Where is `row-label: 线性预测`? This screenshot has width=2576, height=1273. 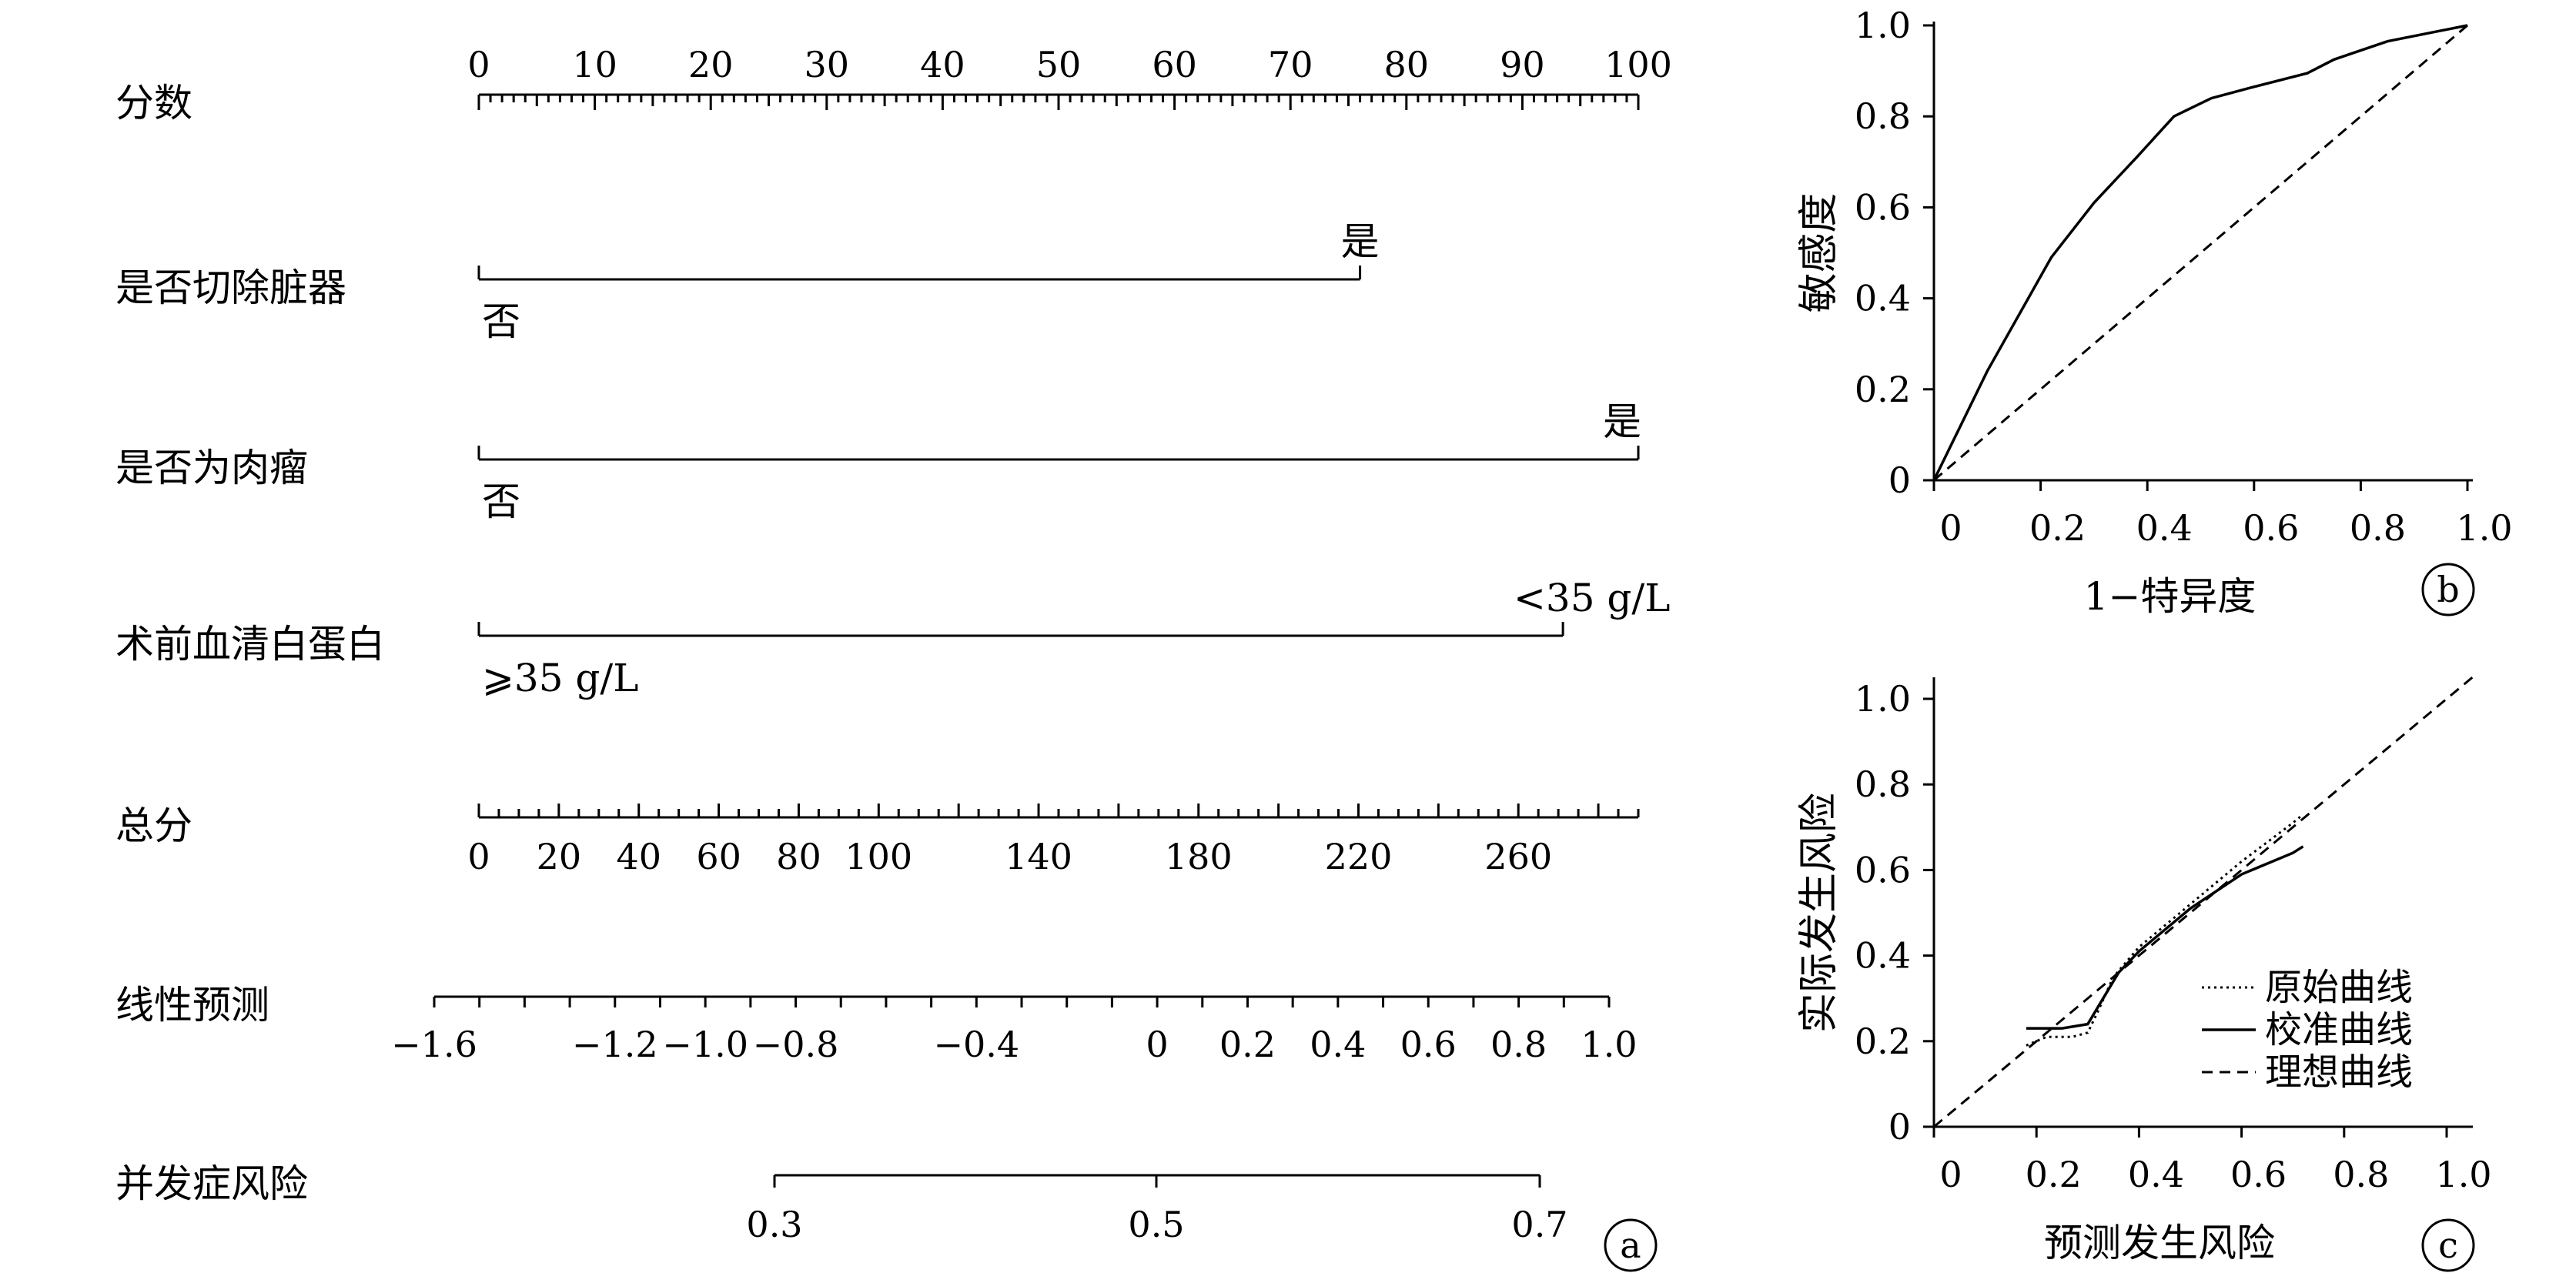
row-label: 线性预测 is located at coordinates (192, 1005).